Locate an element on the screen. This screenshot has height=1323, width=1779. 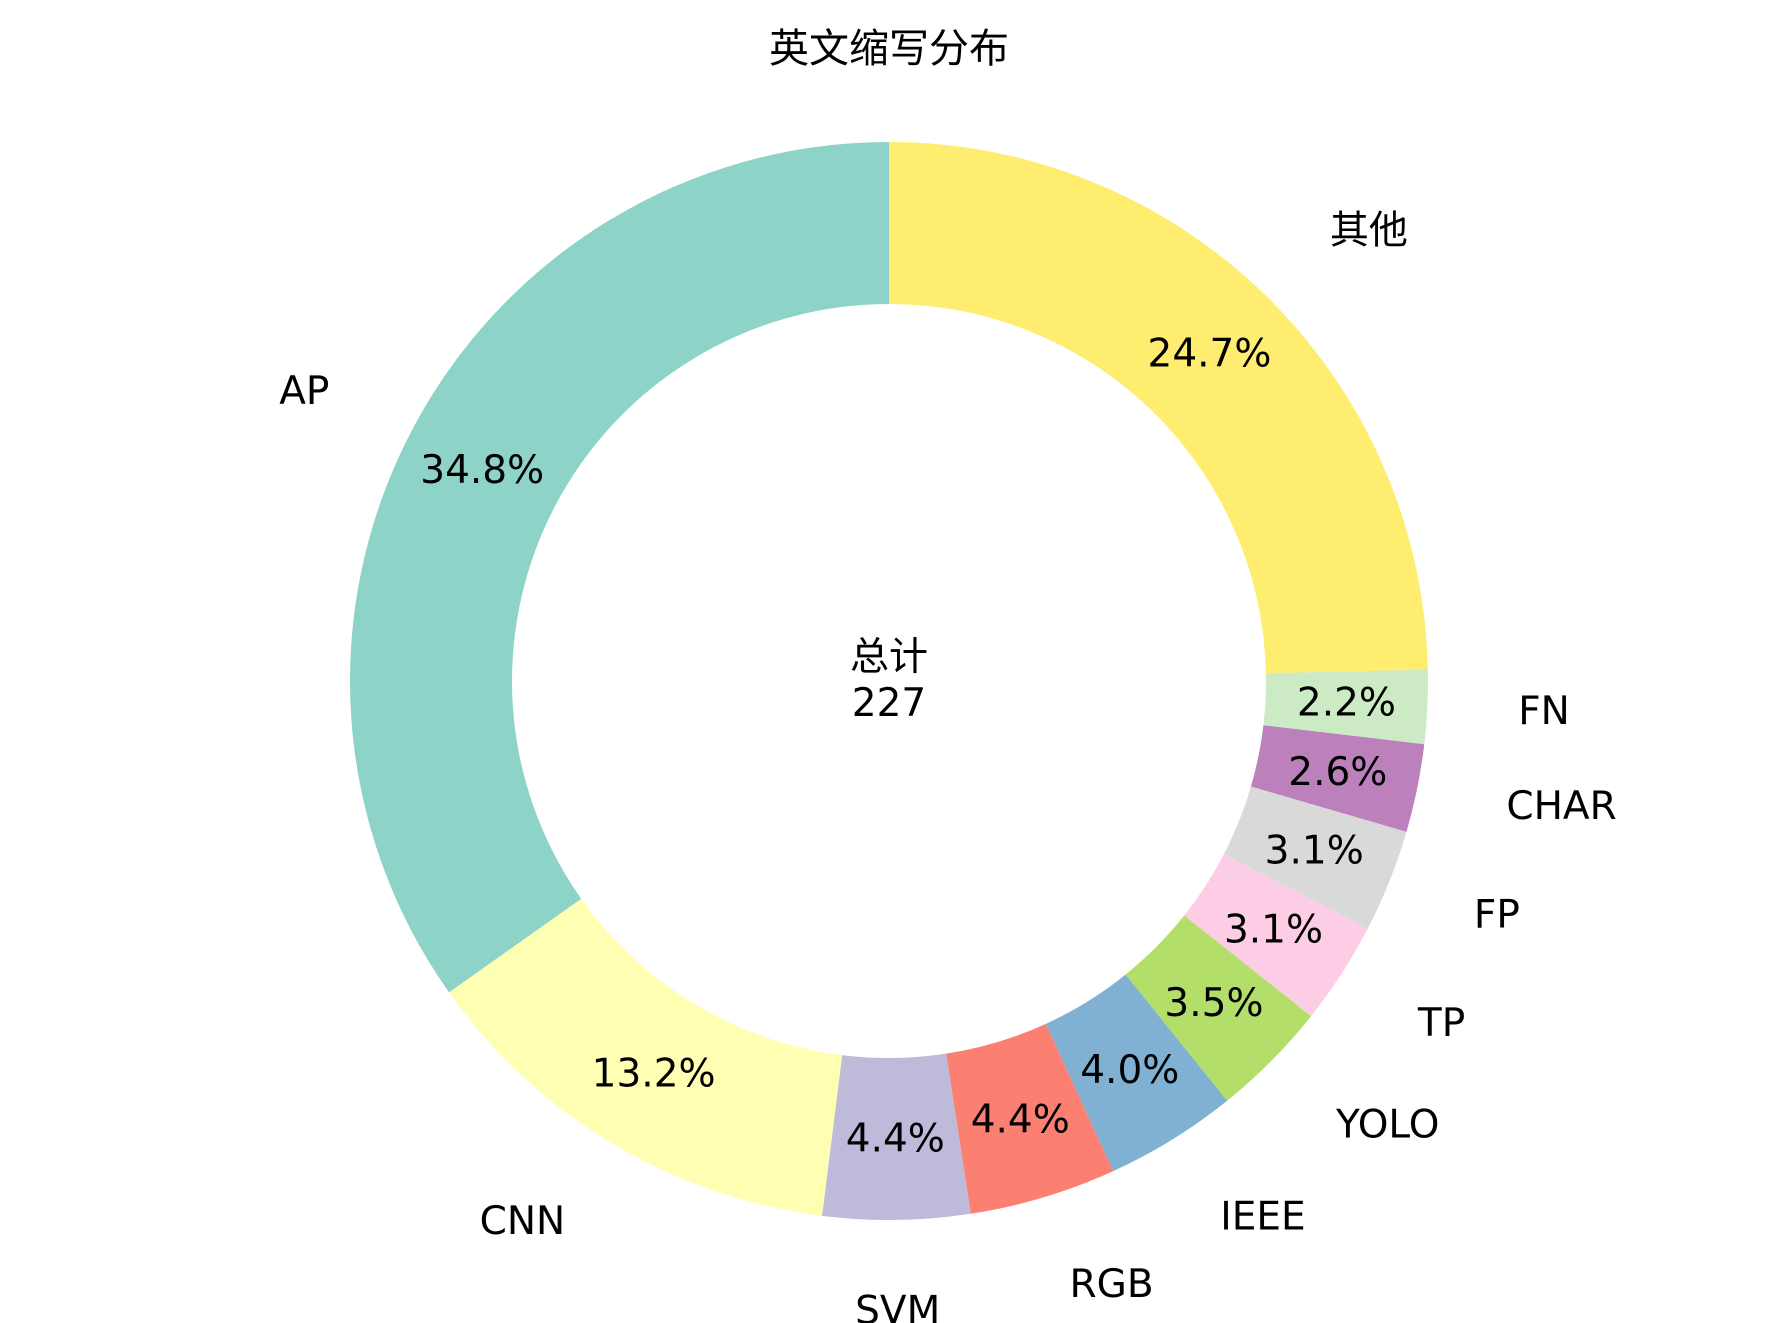
category-label-cnn: CNN is located at coordinates (523, 1221).